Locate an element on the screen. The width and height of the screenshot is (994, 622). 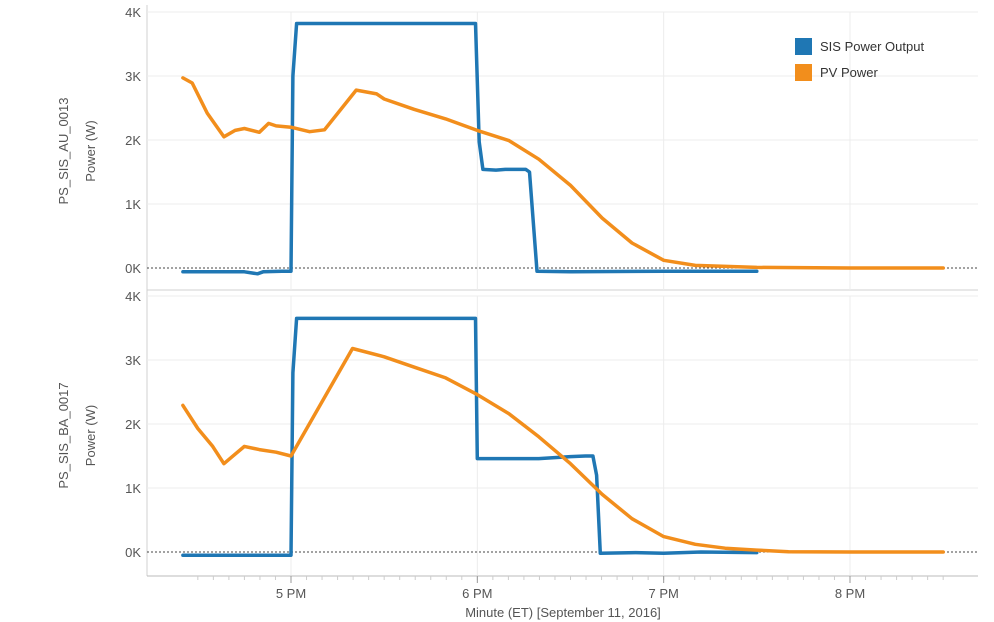
x-tick-label: 8 PM is located at coordinates (850, 593).